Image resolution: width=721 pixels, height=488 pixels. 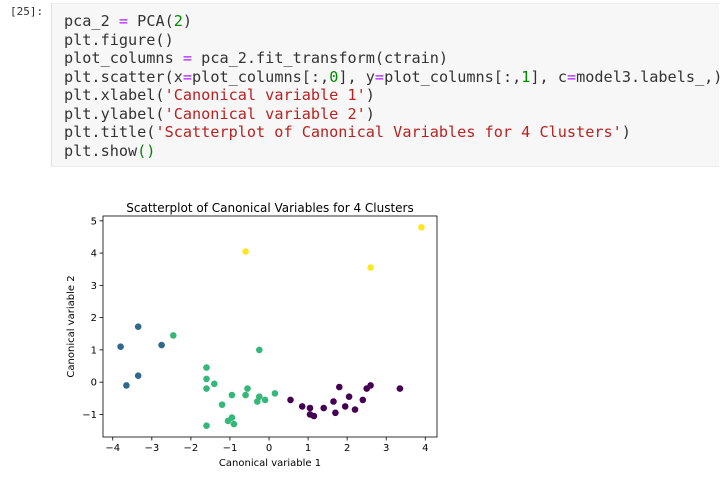 I want to click on code-line: plt.figure(), so click(x=392, y=40).